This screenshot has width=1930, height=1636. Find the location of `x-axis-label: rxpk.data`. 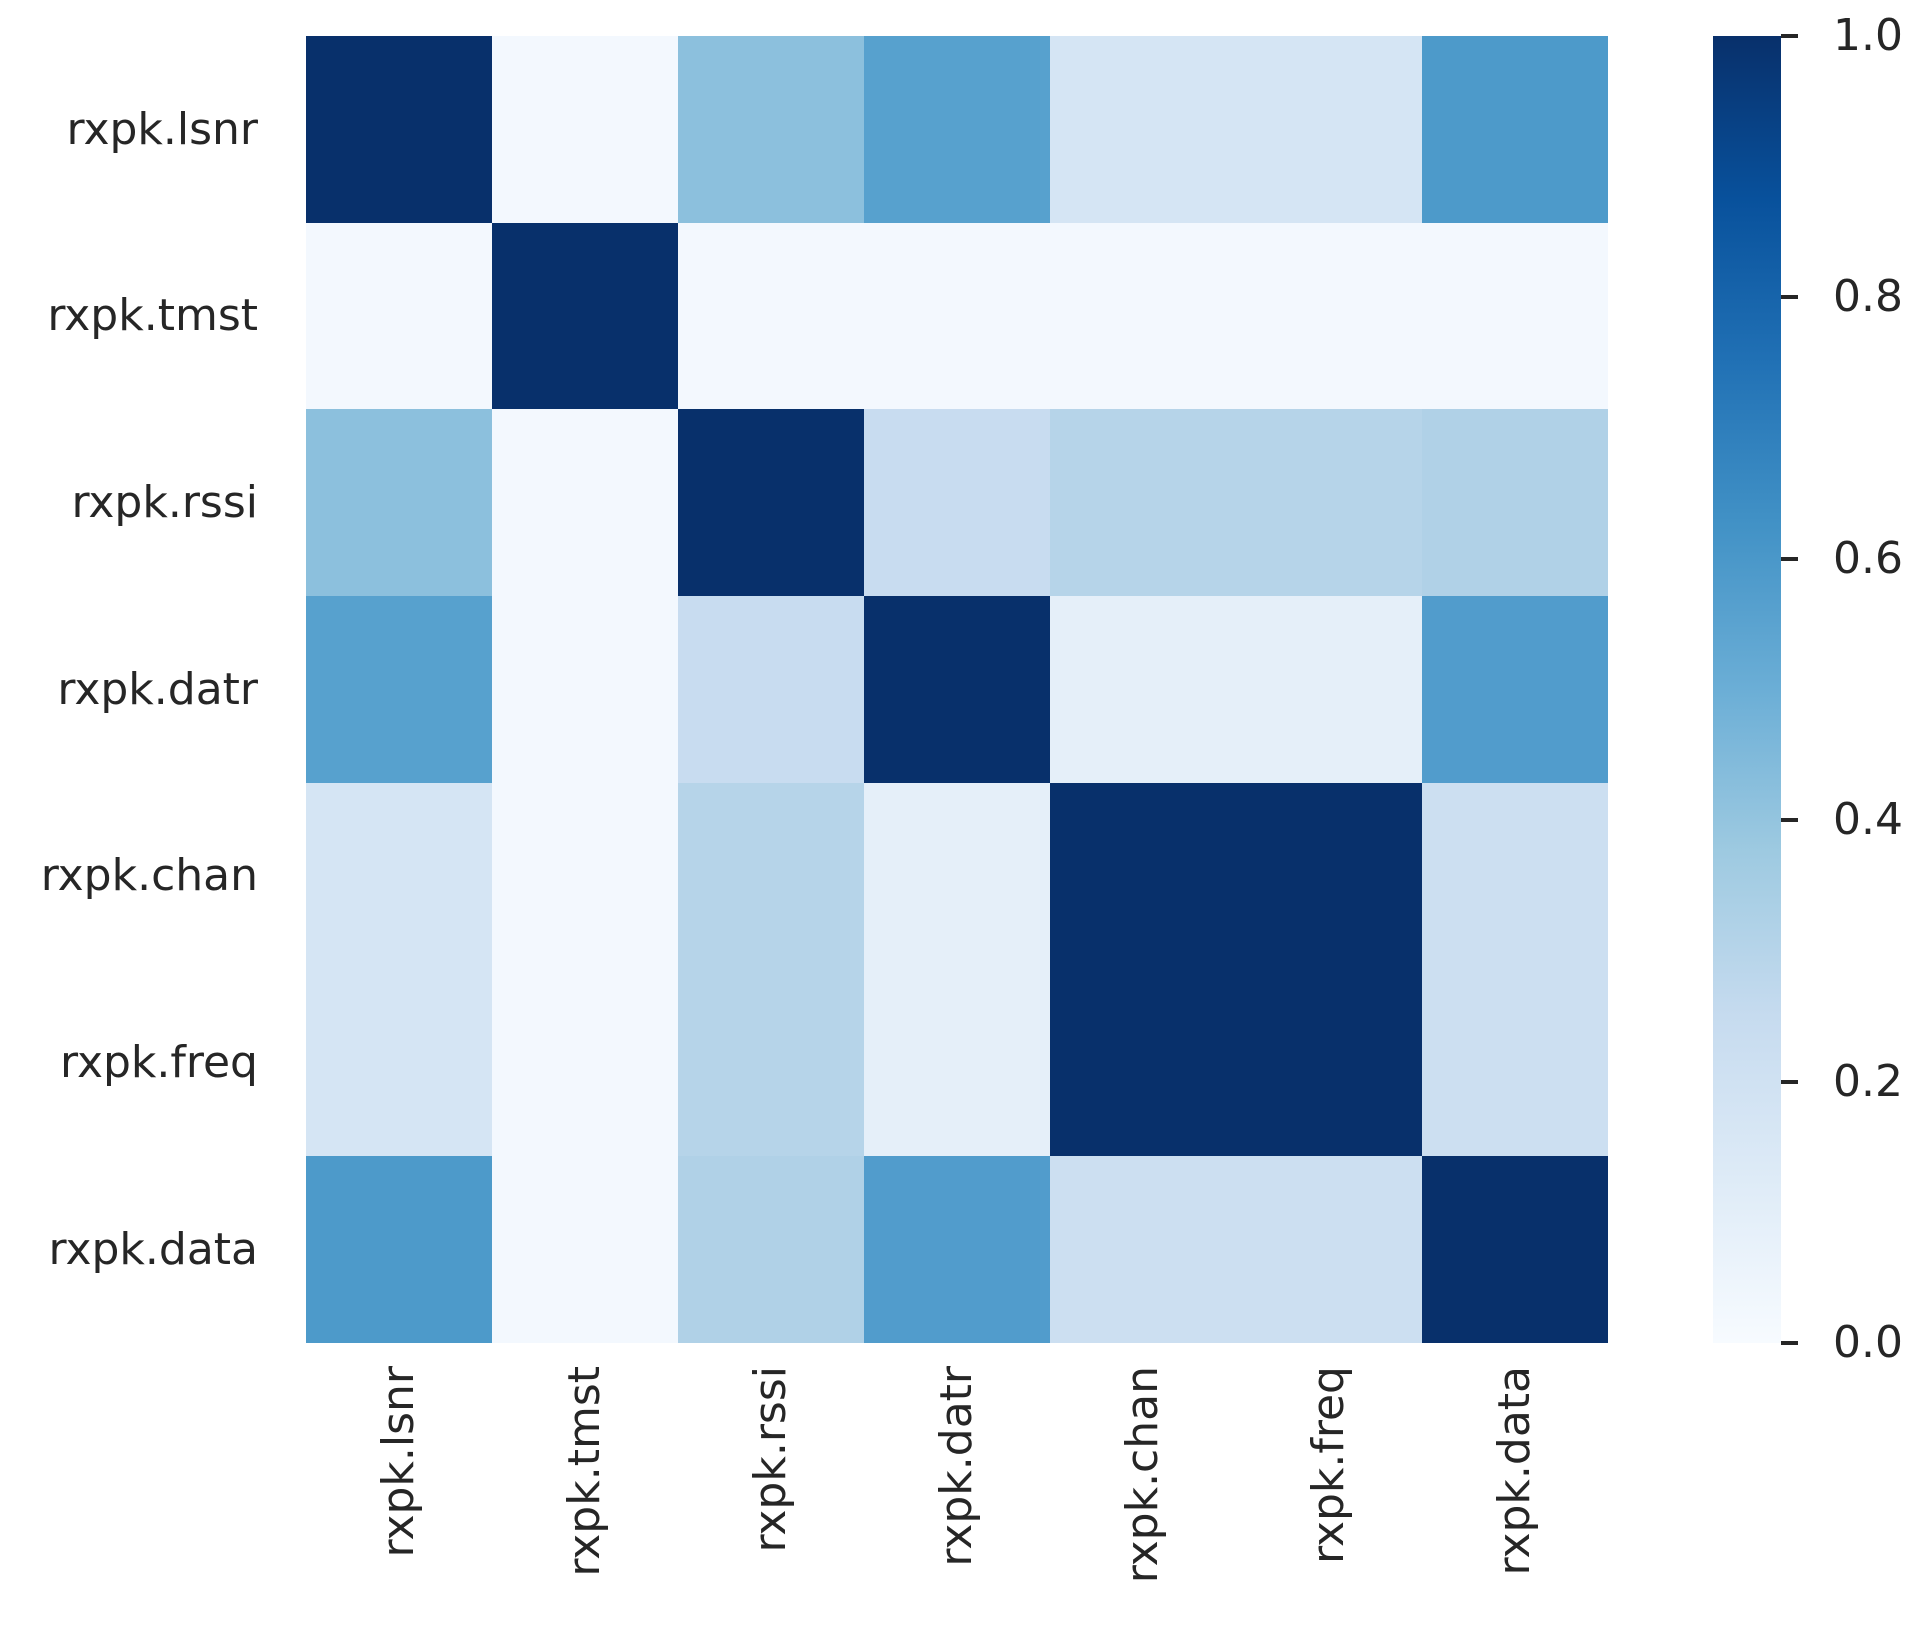

x-axis-label: rxpk.data is located at coordinates (1514, 1471).